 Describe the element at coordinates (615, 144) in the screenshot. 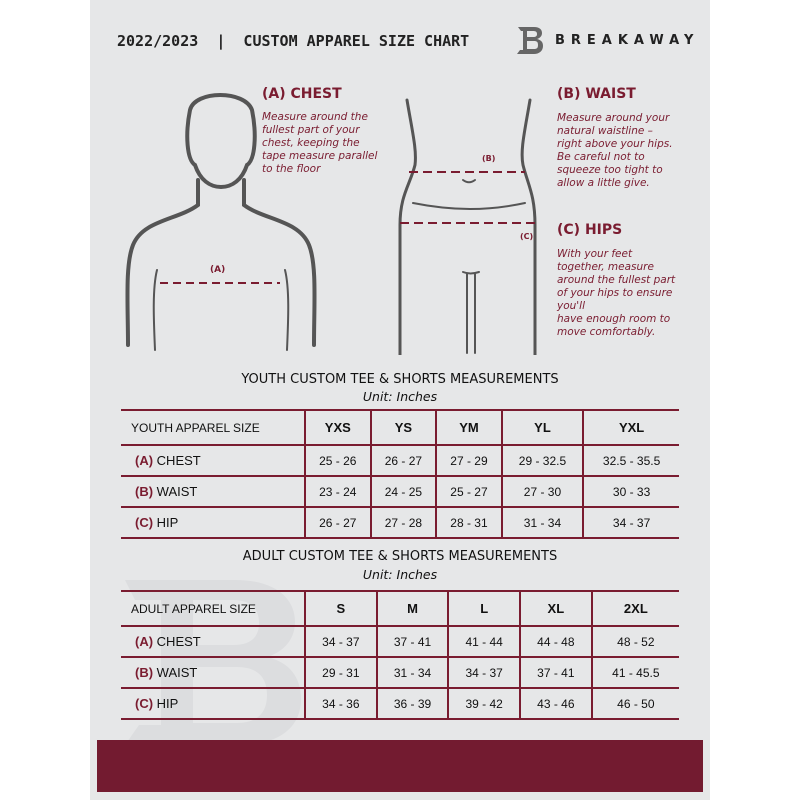

I see `desc-line: right above your hips.` at that location.